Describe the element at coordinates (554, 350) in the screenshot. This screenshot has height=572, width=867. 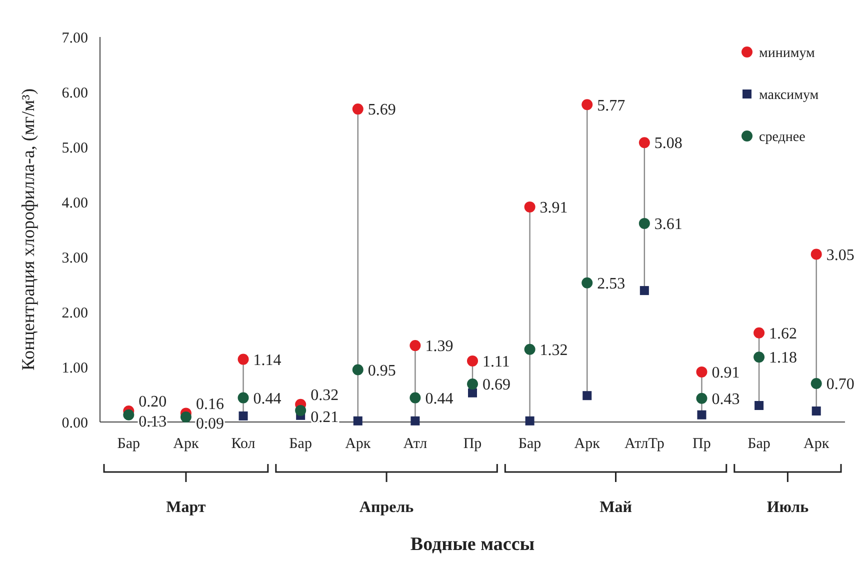
I see `data-label: 1.32` at that location.